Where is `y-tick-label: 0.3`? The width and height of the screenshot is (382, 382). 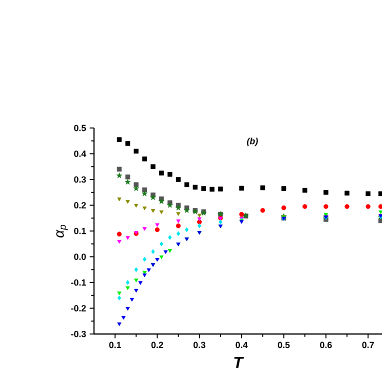 y-tick-label: 0.3 is located at coordinates (80, 179).